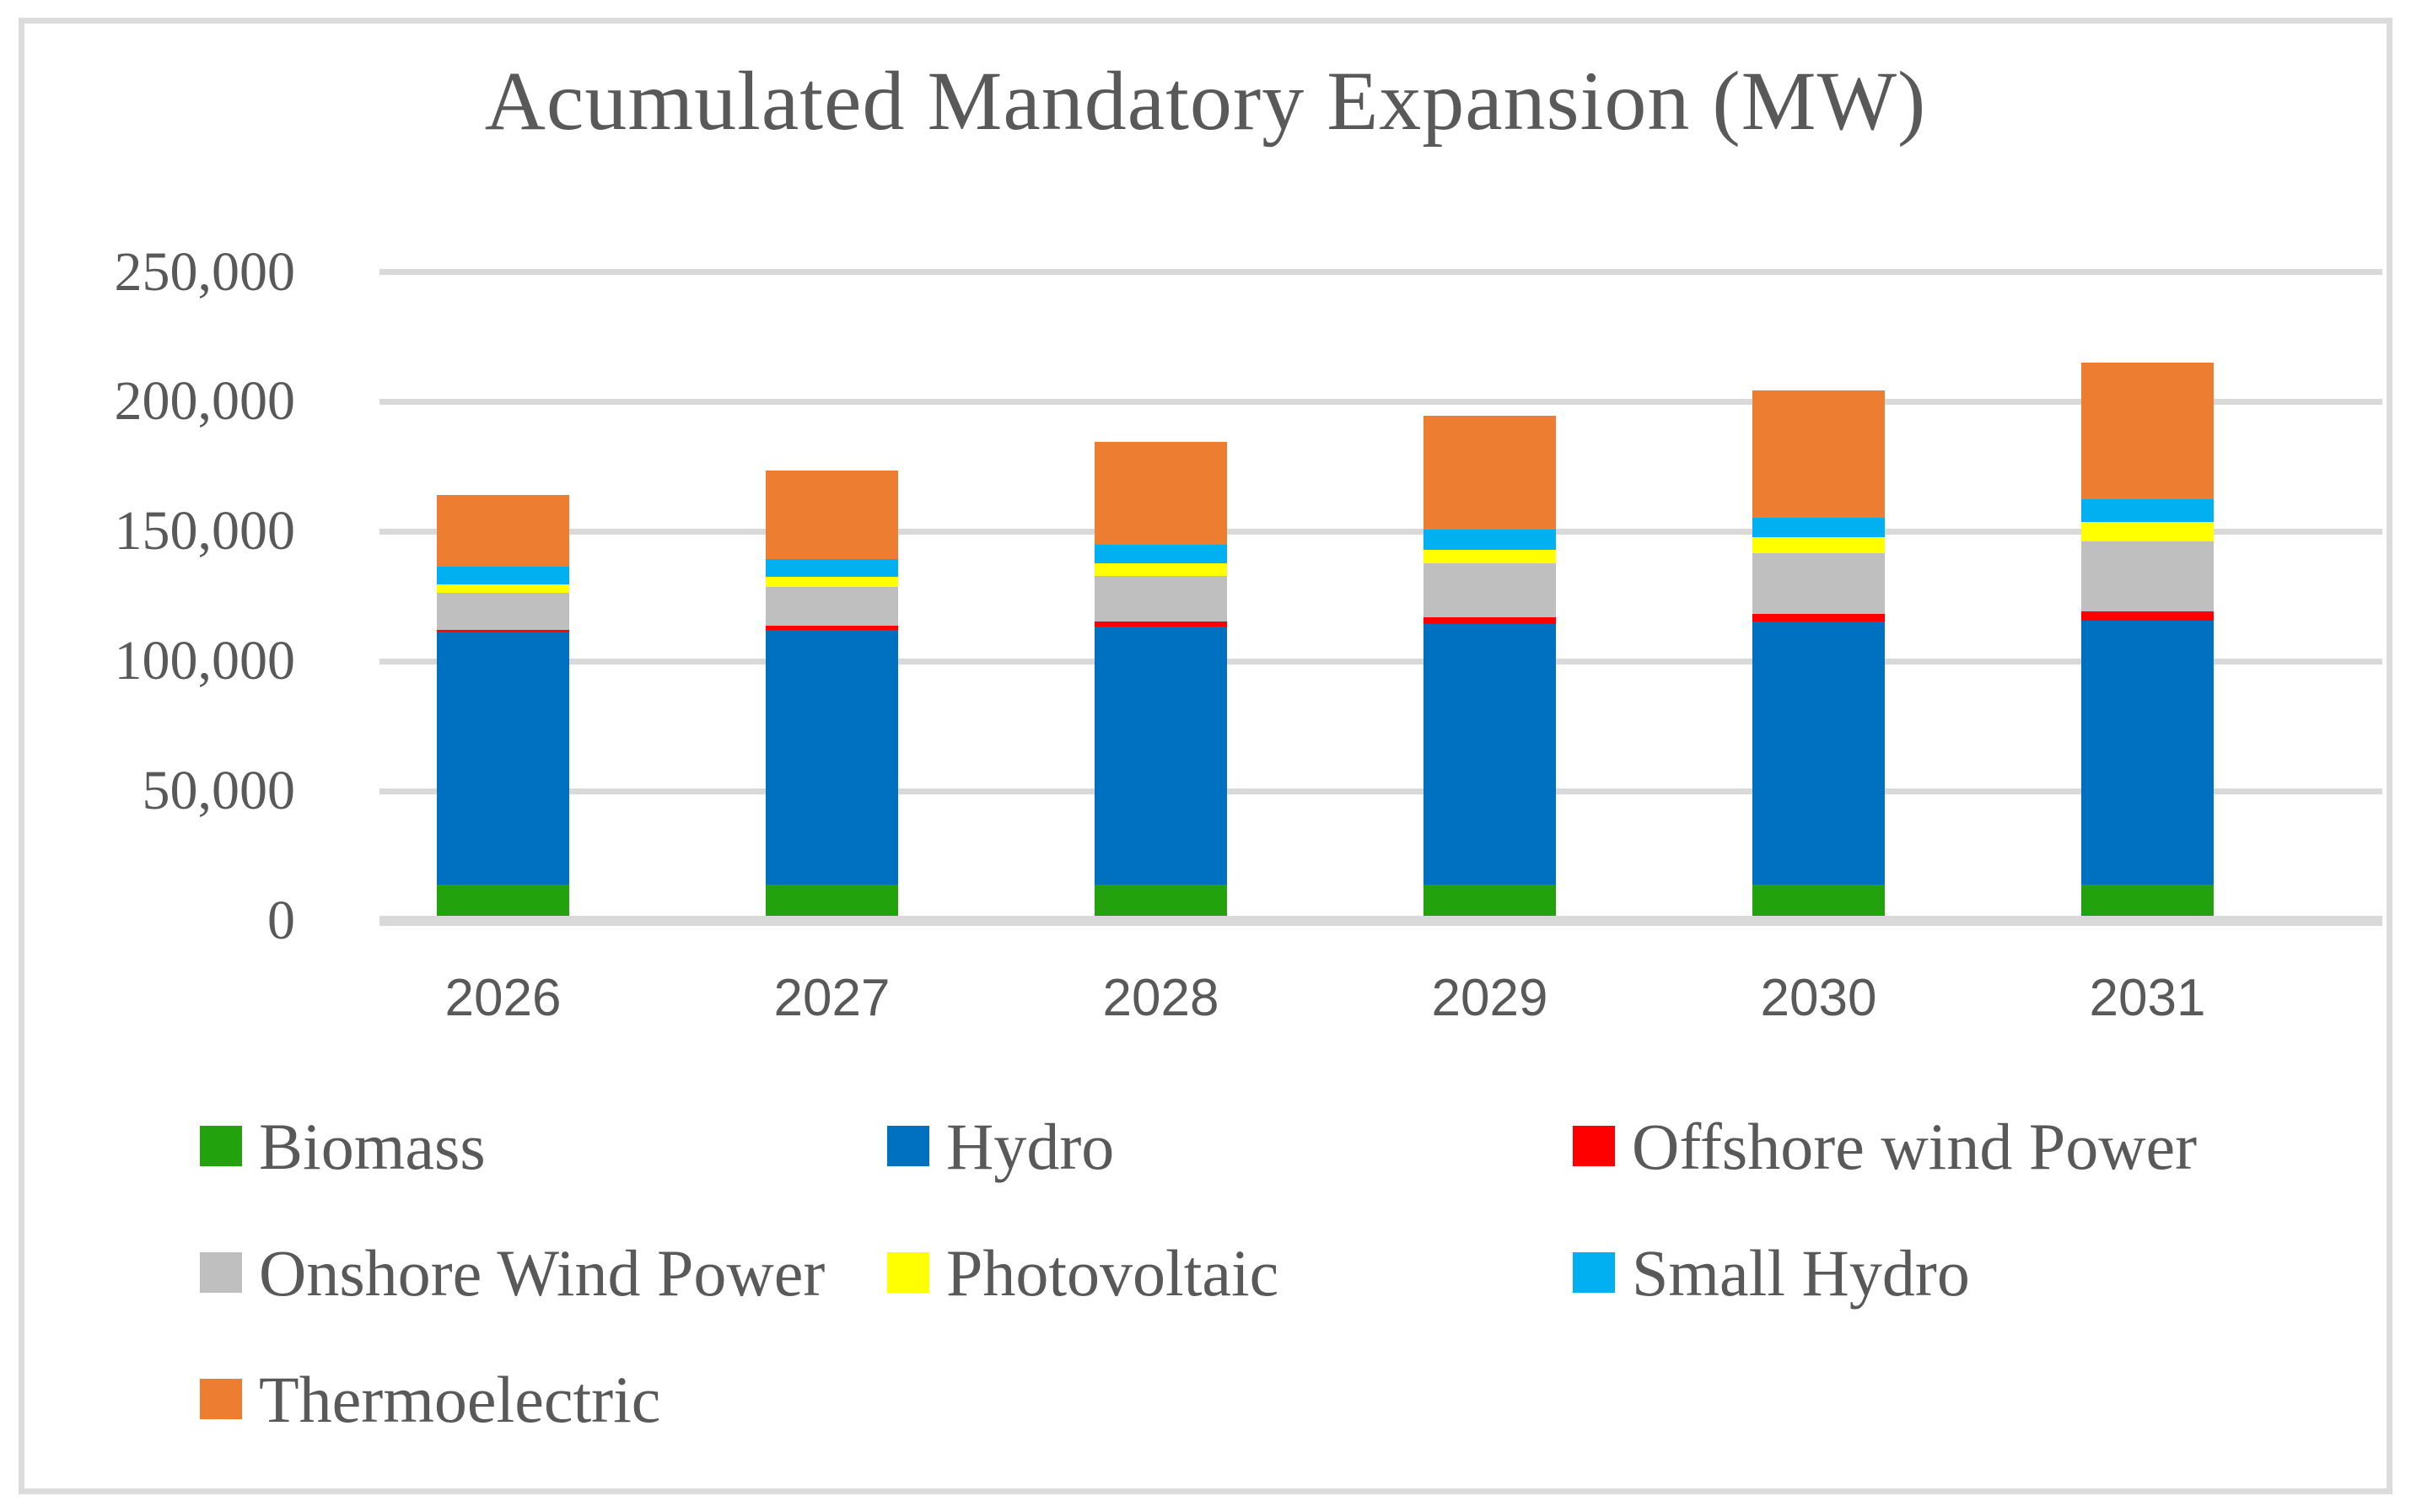 Image resolution: width=2411 pixels, height=1512 pixels. I want to click on legend-label: Thermoelectric, so click(460, 1399).